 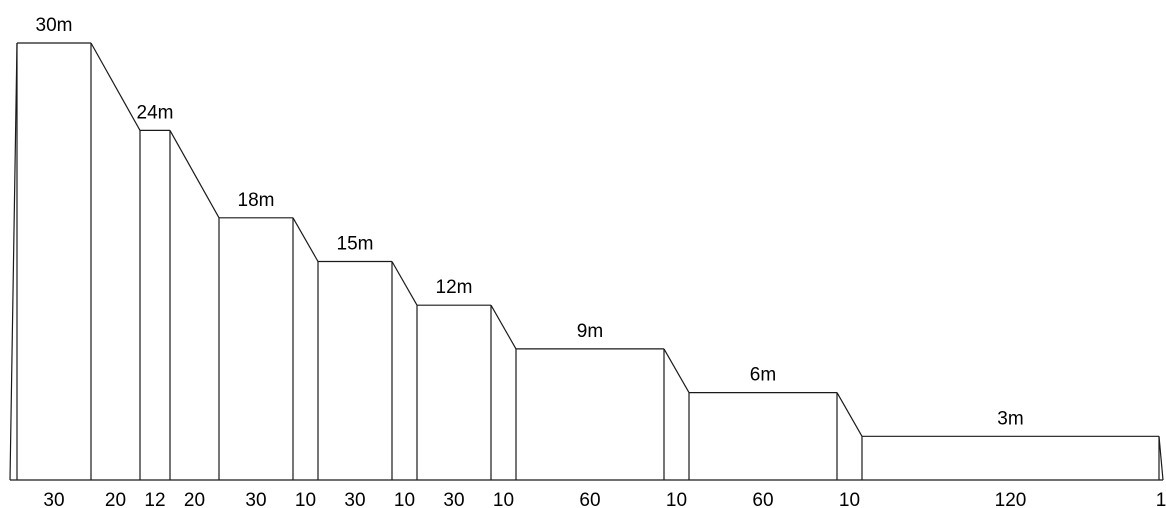 What do you see at coordinates (256, 200) in the screenshot?
I see `terrace-height-label: 18m` at bounding box center [256, 200].